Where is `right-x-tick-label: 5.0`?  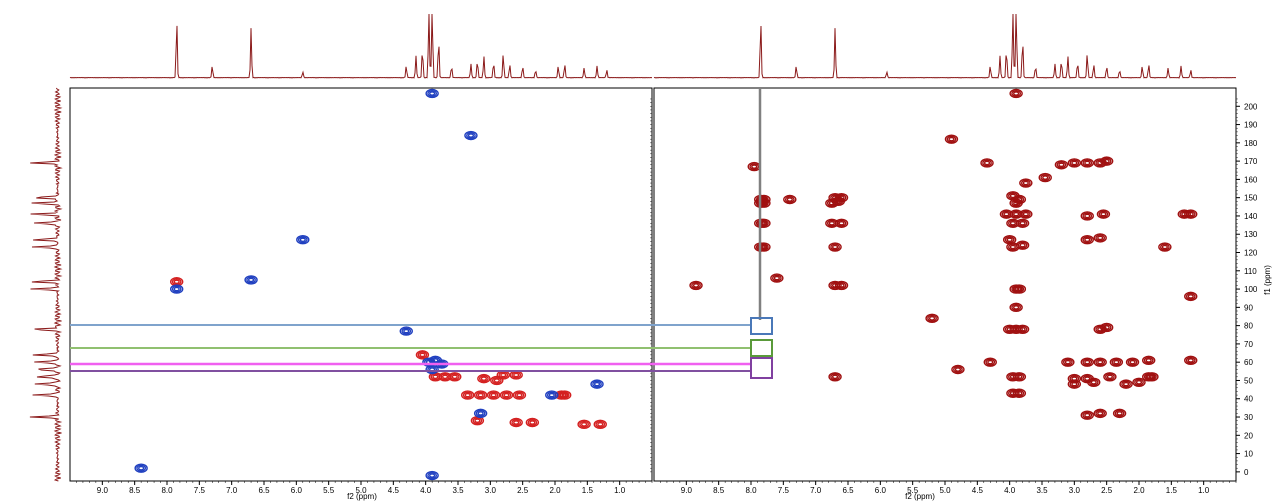 right-x-tick-label: 5.0 is located at coordinates (945, 490).